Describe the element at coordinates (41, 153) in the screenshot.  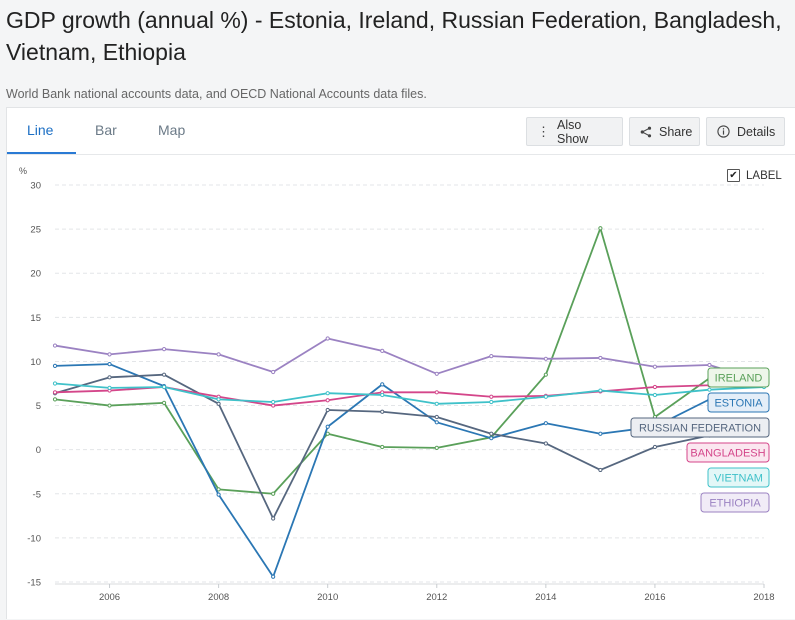
I see `active-tab-indicator` at that location.